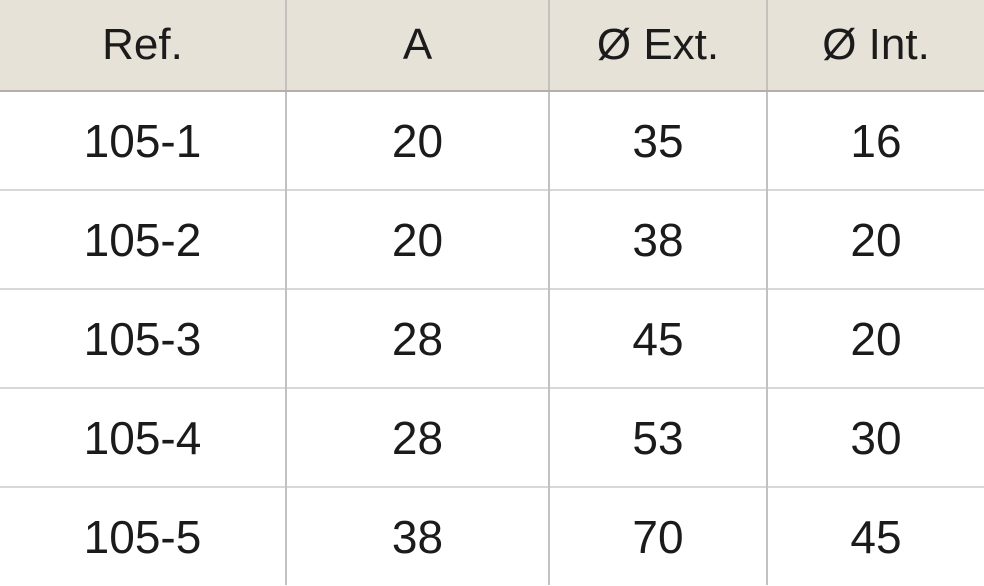  I want to click on column-header-int: Ø Int., so click(875, 46).